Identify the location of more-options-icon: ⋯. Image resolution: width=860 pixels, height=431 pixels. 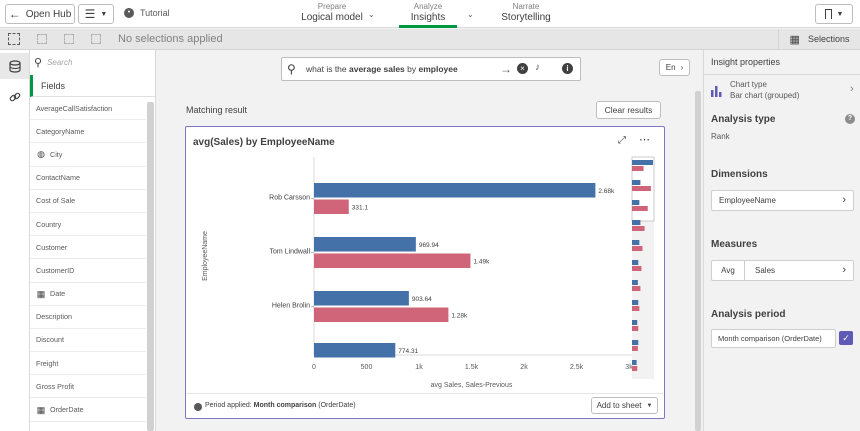
(645, 140).